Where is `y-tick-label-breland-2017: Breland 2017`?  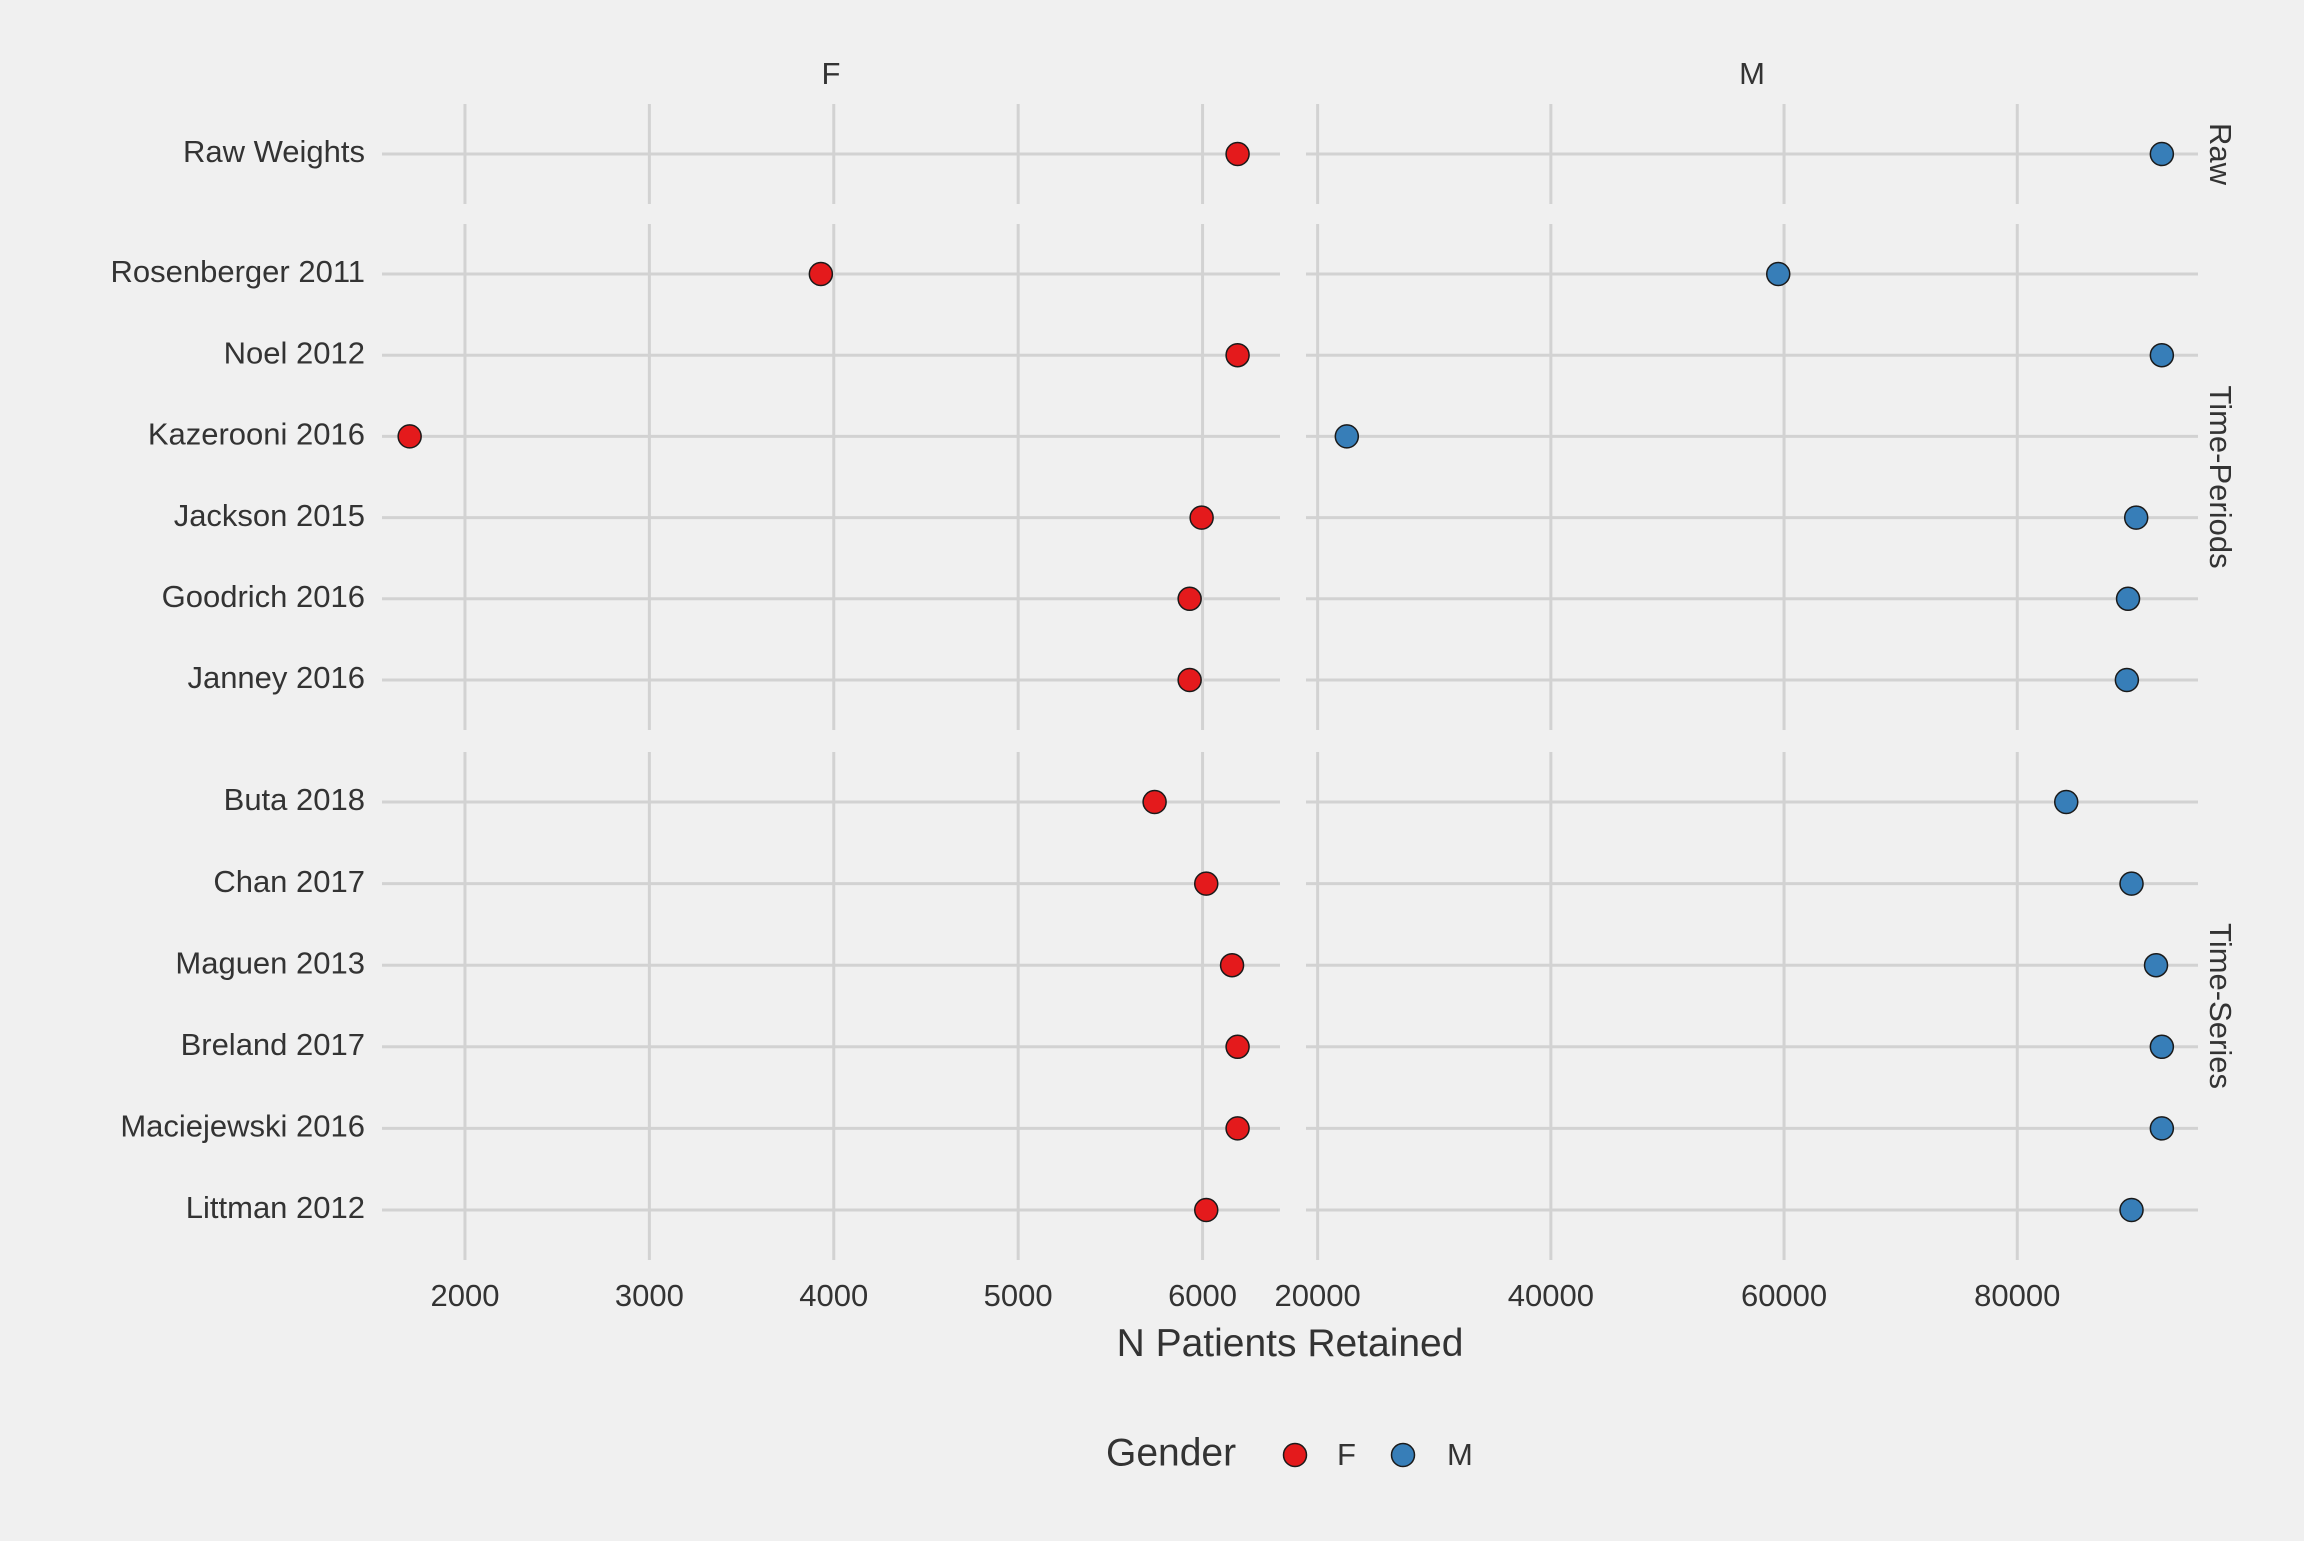 y-tick-label-breland-2017: Breland 2017 is located at coordinates (273, 1044).